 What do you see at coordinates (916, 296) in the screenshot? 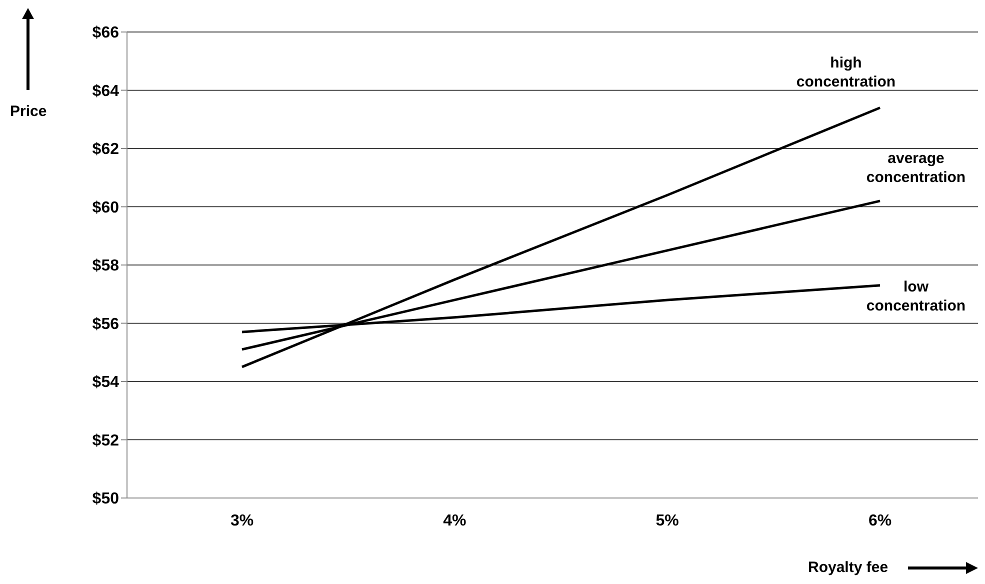
I see `series-label: low concentration` at bounding box center [916, 296].